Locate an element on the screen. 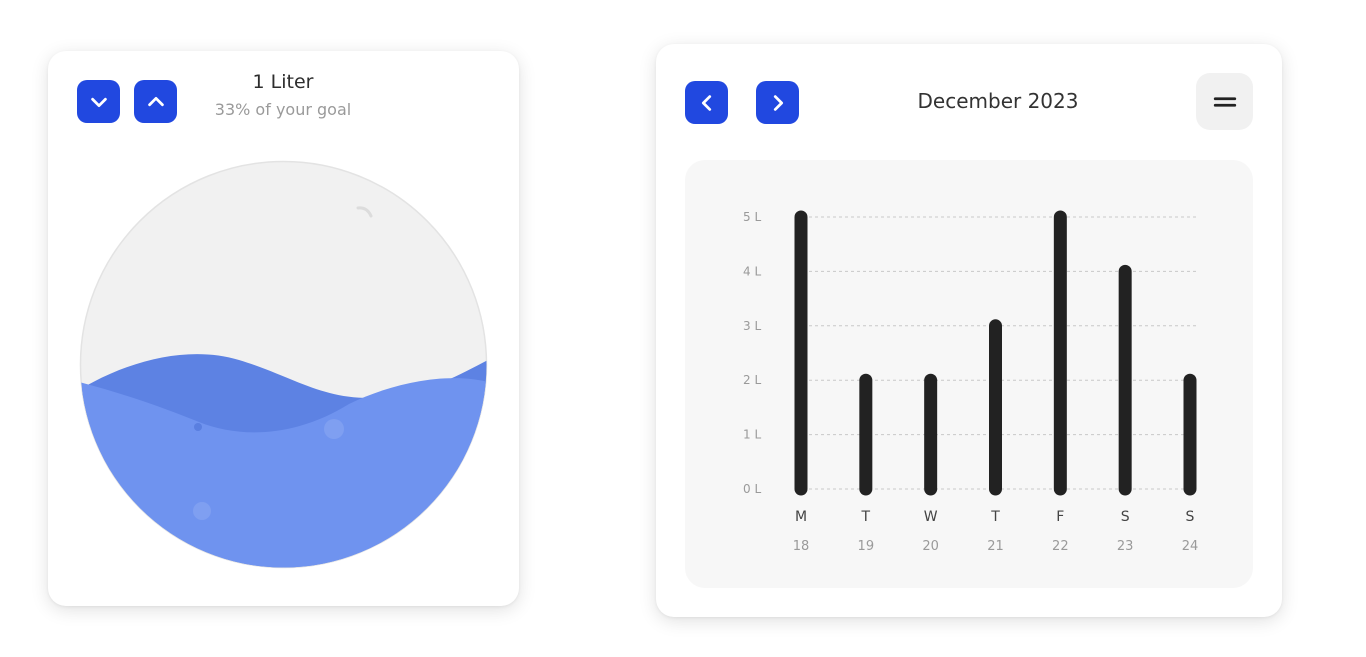 The width and height of the screenshot is (1366, 657). month-title: December 2023 is located at coordinates (998, 101).